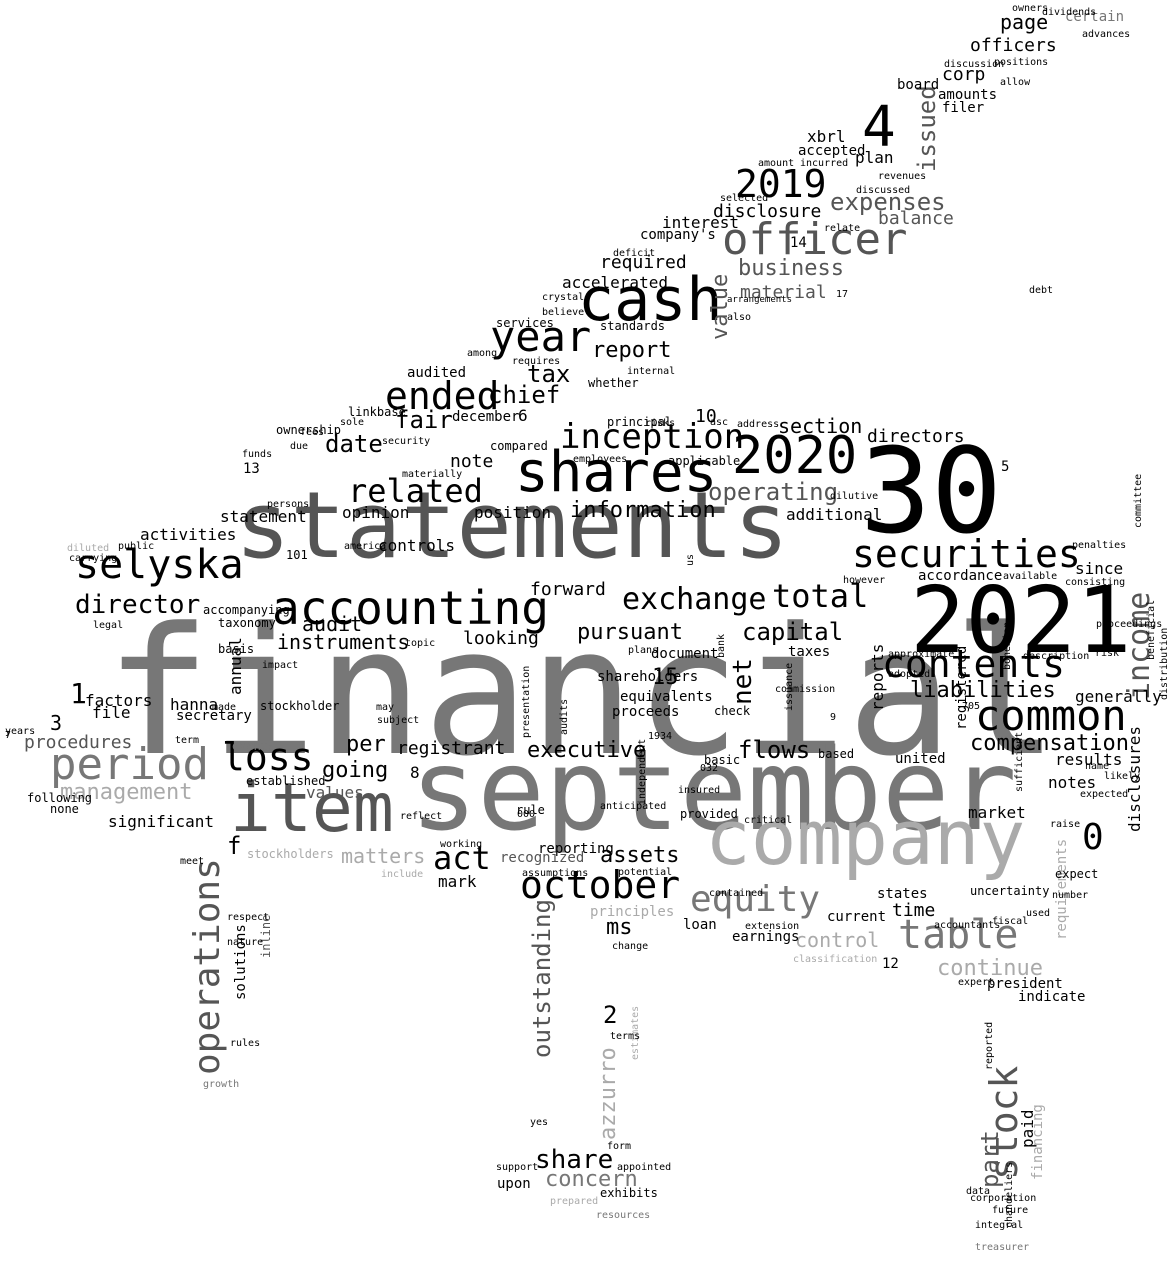 This screenshot has height=1280, width=1174. I want to click on cloud-word: approximate, so click(921, 654).